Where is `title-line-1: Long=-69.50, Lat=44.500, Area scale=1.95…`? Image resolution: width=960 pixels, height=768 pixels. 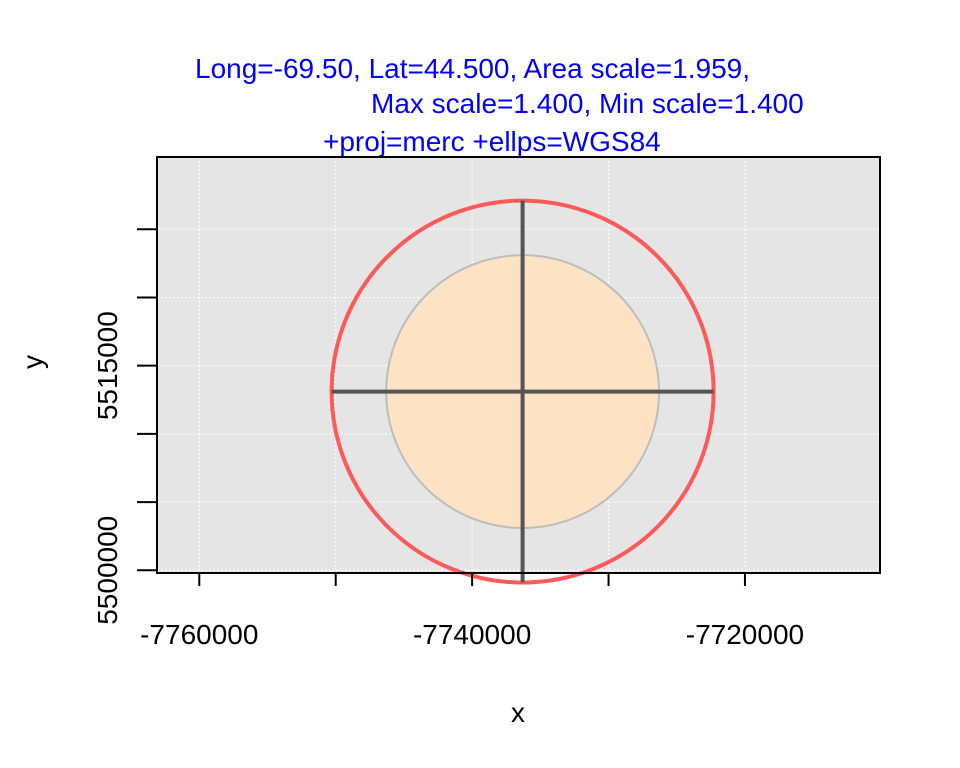
title-line-1: Long=-69.50, Lat=44.500, Area scale=1.95… is located at coordinates (473, 68).